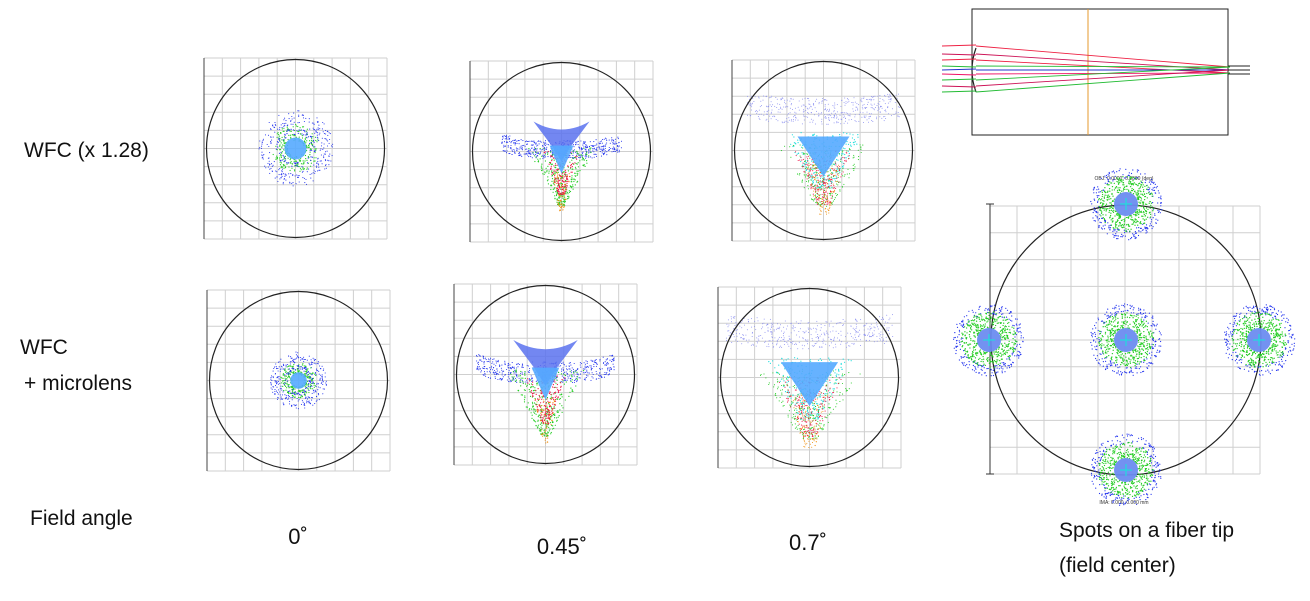  I want to click on fiber-top-label: OBJ: 0.0000, 0.0000 (deg), so click(1124, 179).